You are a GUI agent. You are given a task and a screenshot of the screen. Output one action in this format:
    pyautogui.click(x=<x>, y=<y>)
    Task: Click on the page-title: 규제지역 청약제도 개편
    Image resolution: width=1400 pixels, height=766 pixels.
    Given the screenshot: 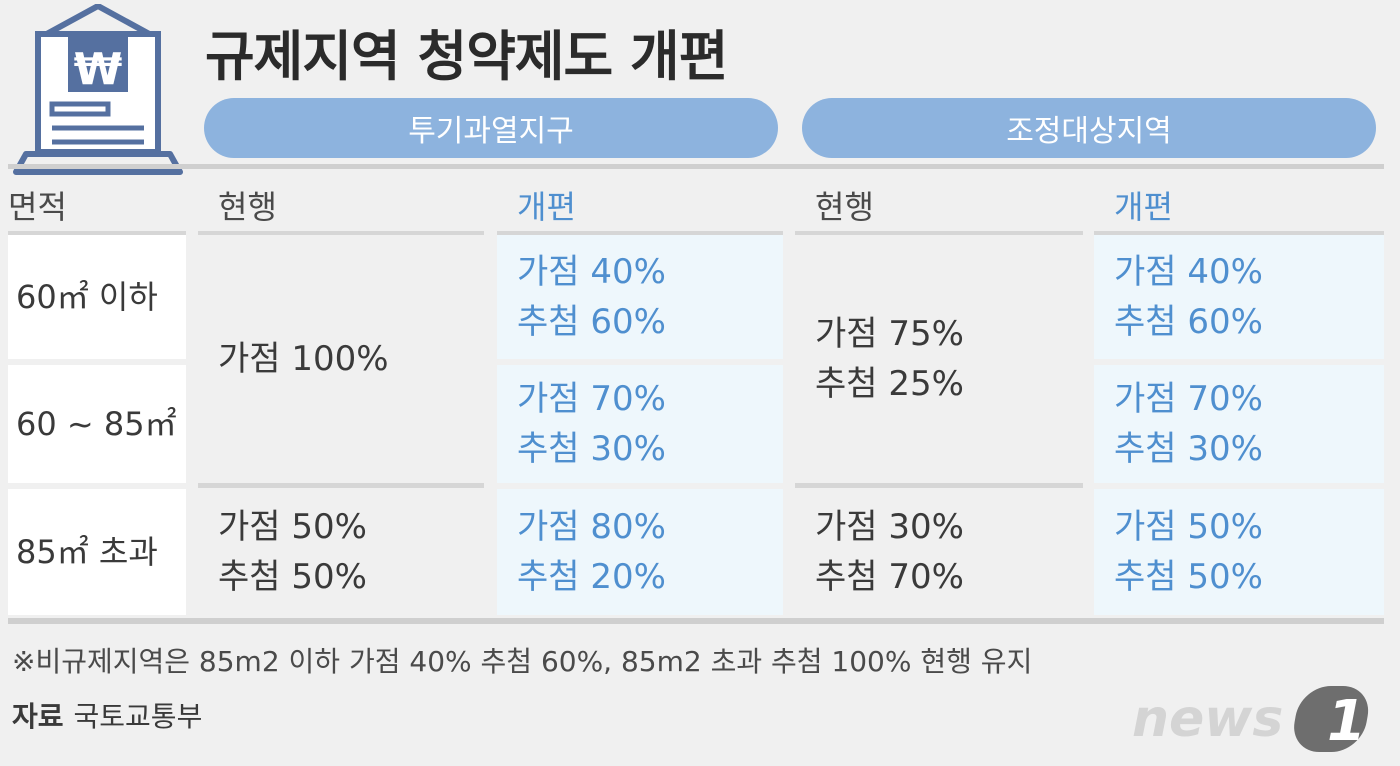 What is the action you would take?
    pyautogui.click(x=466, y=56)
    